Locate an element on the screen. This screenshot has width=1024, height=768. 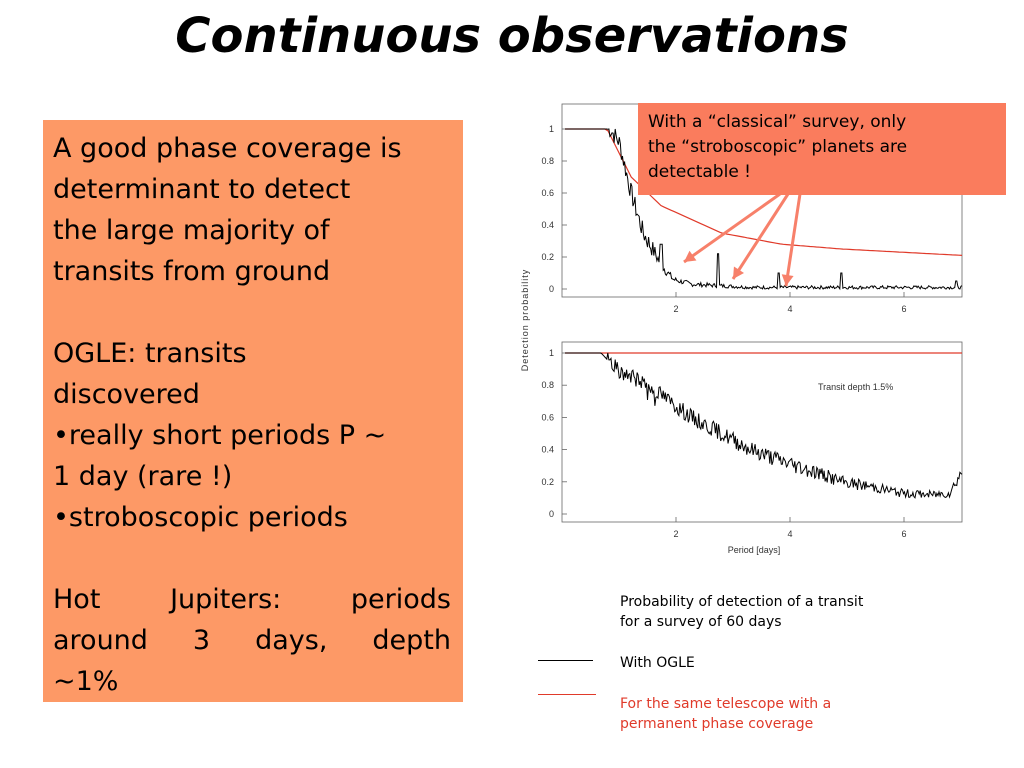
text-line: Hot Jupiters: periods is located at coordinates (252, 599).